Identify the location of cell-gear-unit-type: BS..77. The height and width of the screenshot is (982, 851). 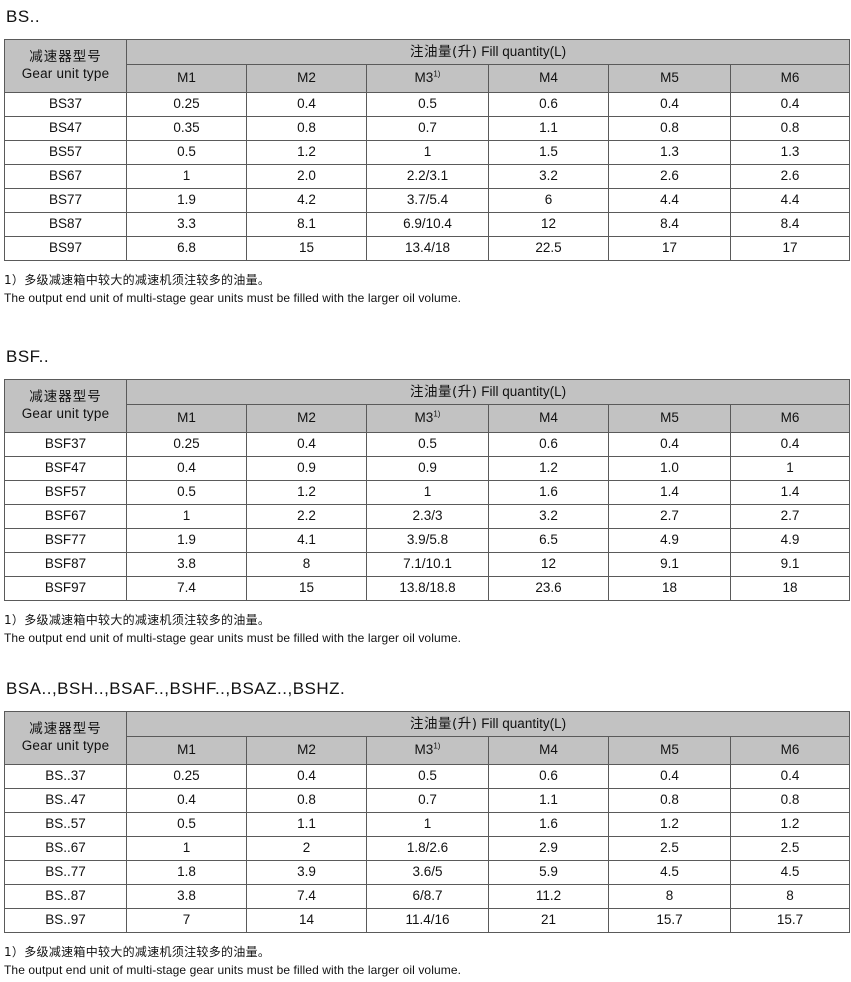
(65, 872).